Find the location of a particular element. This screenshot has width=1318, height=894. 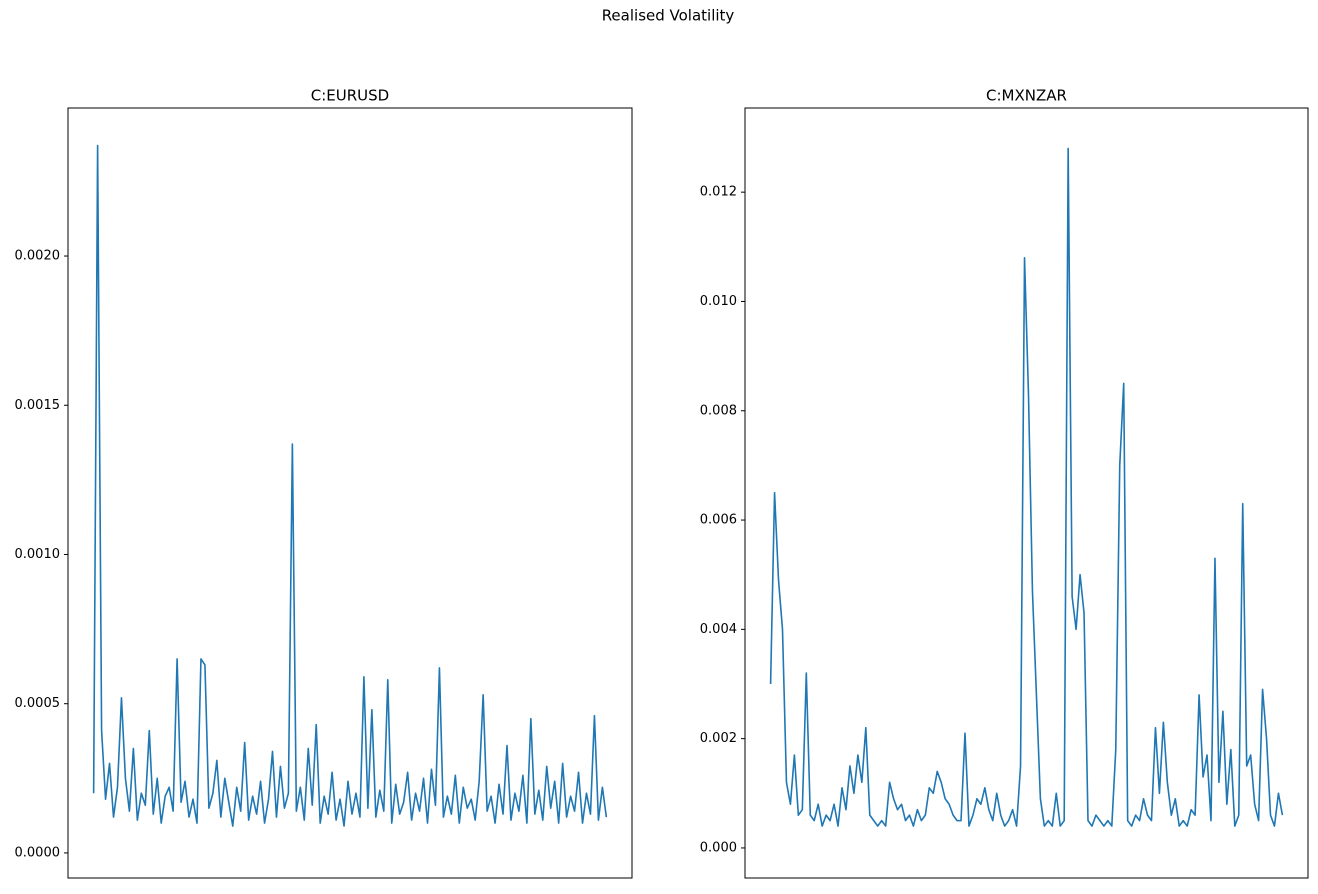

y-tick-label: 0.0000 is located at coordinates (38, 852).